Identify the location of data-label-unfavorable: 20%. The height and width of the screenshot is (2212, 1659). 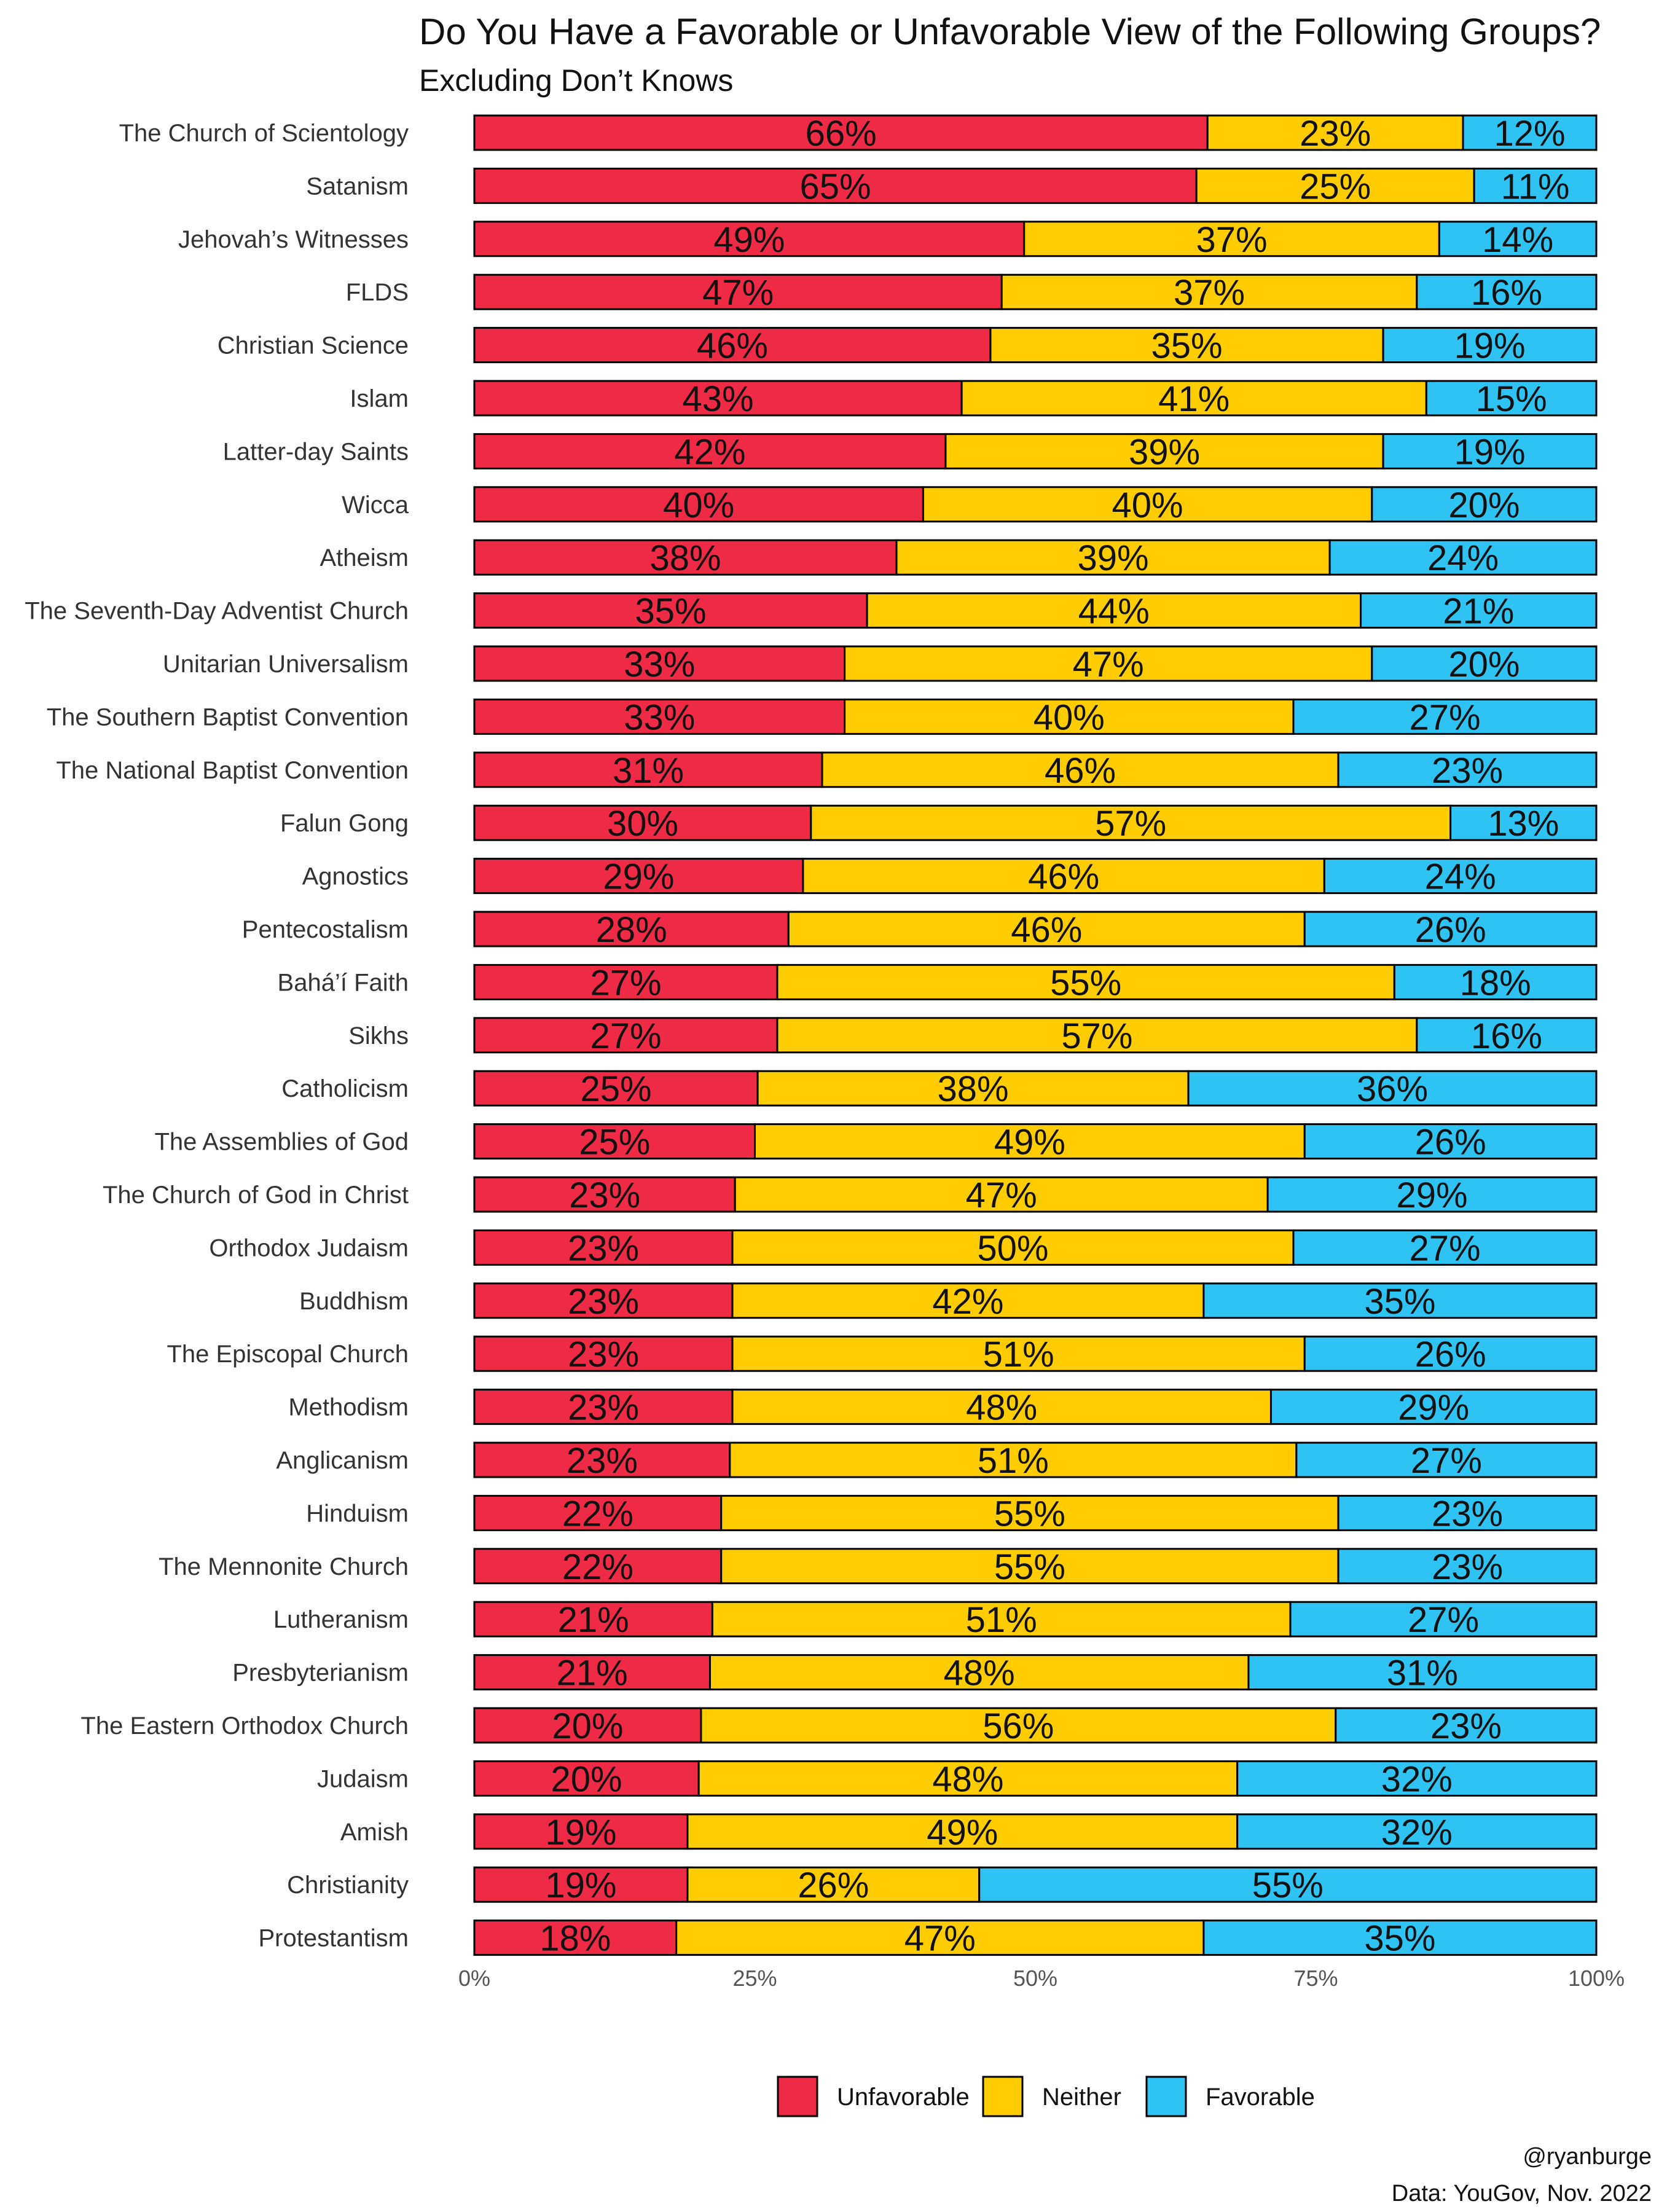
(586, 1779).